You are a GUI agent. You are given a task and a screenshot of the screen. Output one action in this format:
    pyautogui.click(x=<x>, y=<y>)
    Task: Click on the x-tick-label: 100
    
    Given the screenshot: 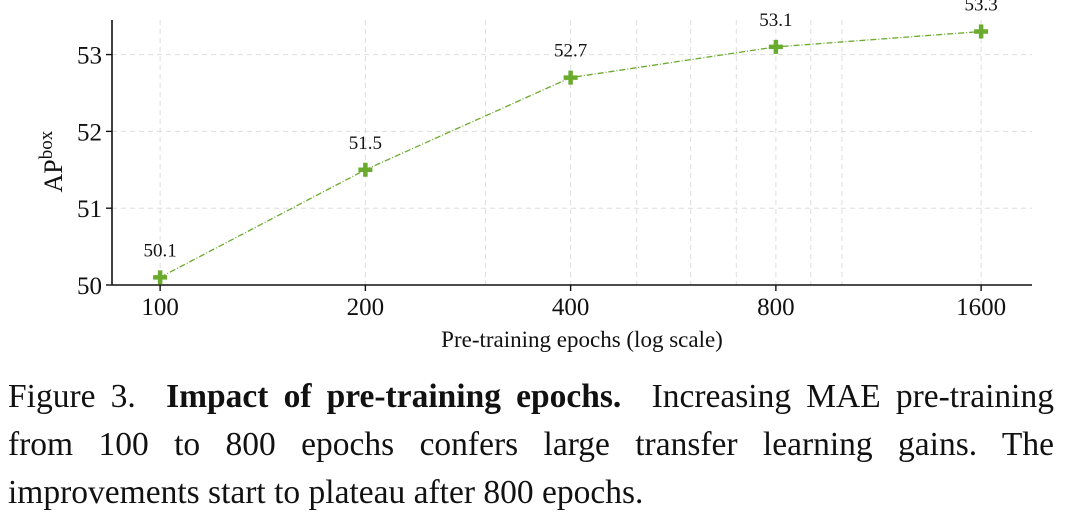 What is the action you would take?
    pyautogui.click(x=160, y=307)
    